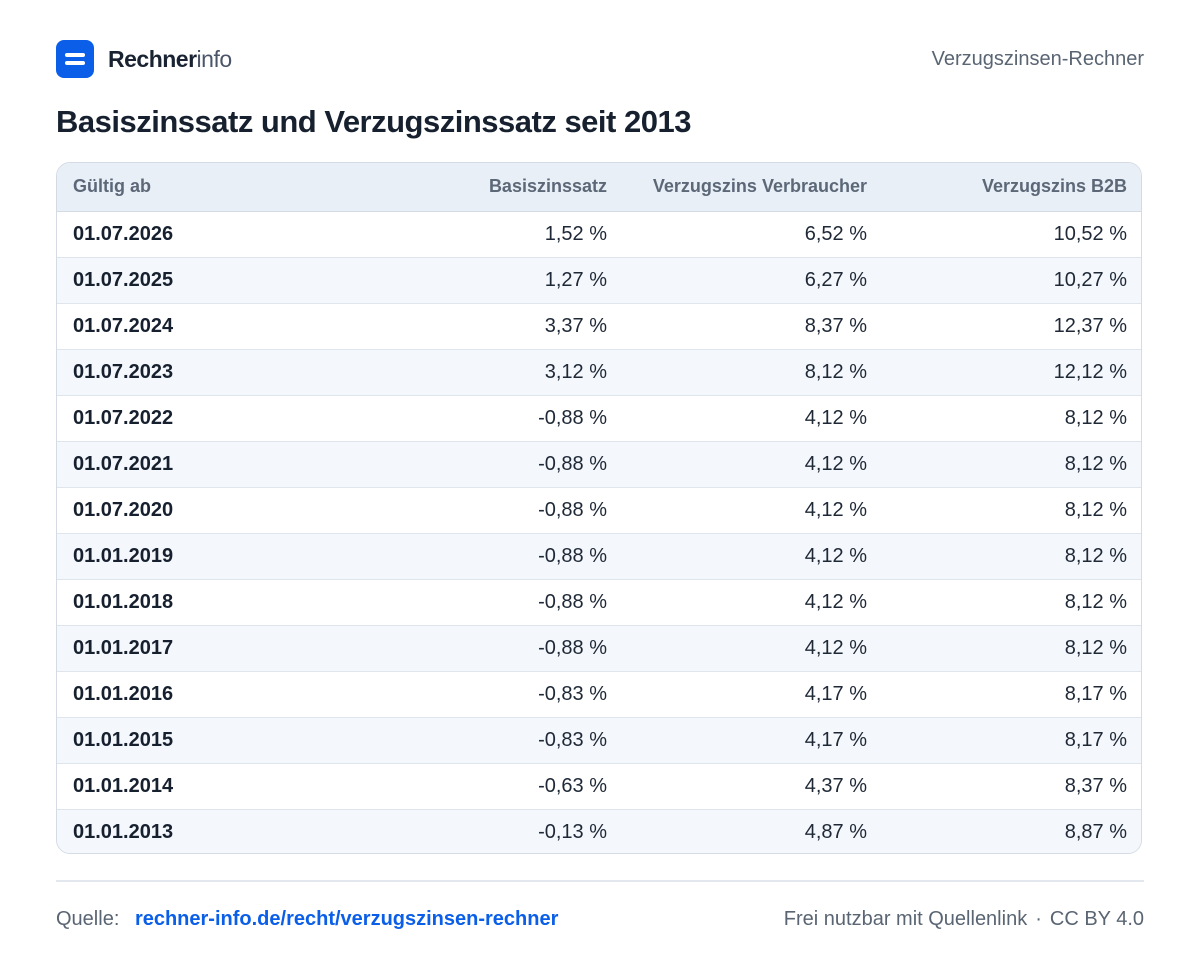 The image size is (1200, 960). I want to click on cell-consumer-rate: 4,87 %, so click(835, 831).